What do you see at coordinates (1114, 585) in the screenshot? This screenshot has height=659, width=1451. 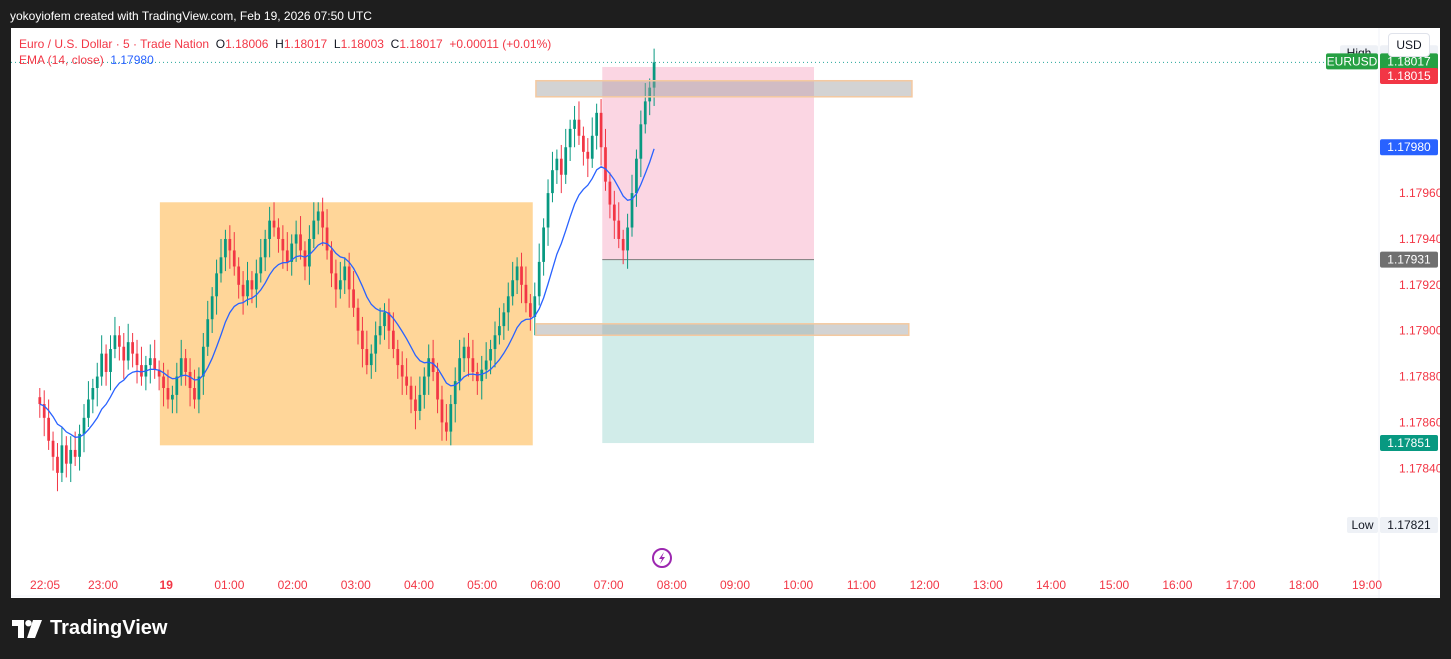 I see `time-tick-label: 15:00` at bounding box center [1114, 585].